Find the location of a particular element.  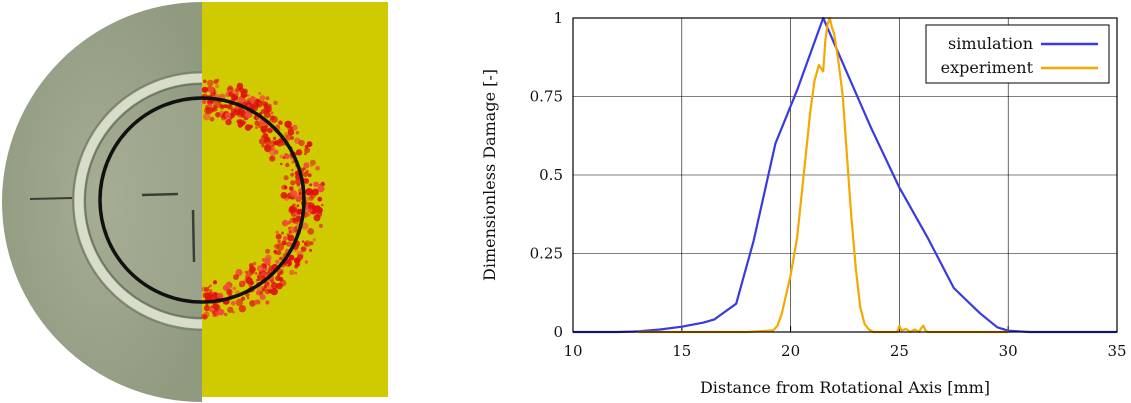

y-tick-label: 0.25 is located at coordinates (546, 254).